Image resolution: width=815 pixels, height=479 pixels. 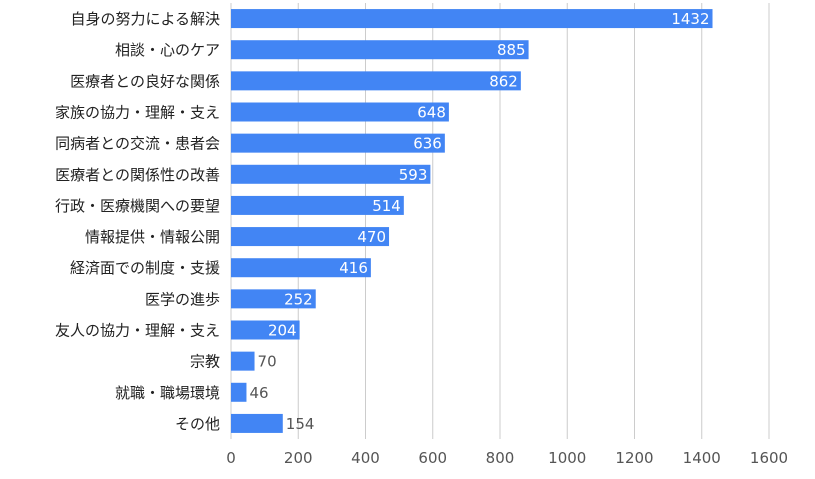 What do you see at coordinates (137, 113) in the screenshot?
I see `category-label-3: 家族の協力・理解・支え` at bounding box center [137, 113].